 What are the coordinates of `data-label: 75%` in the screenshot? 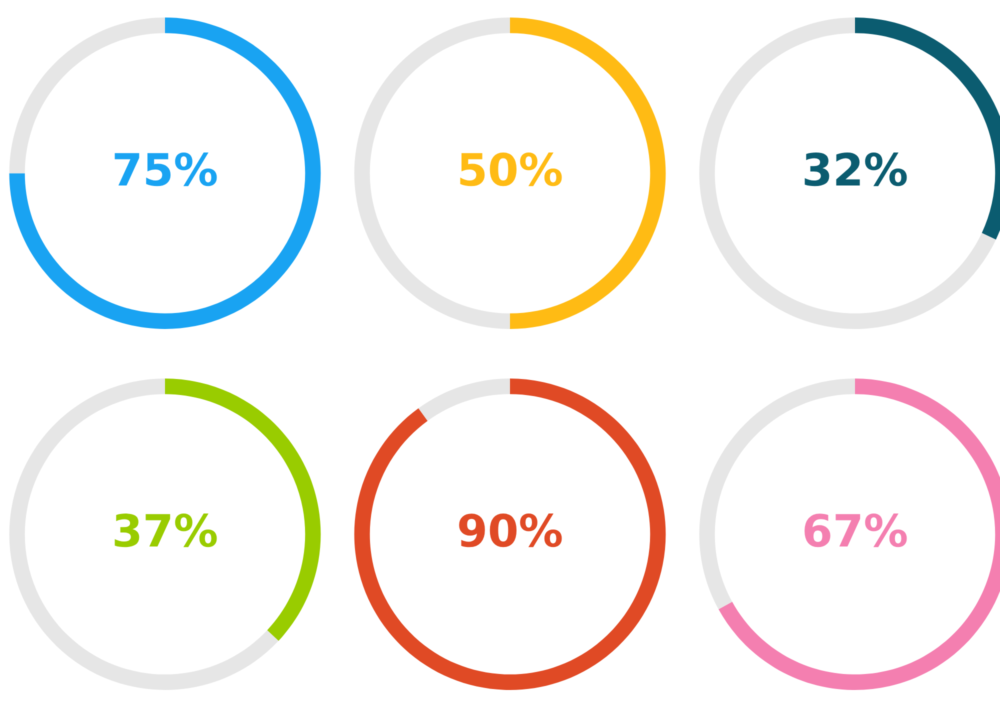 It's located at (165, 169).